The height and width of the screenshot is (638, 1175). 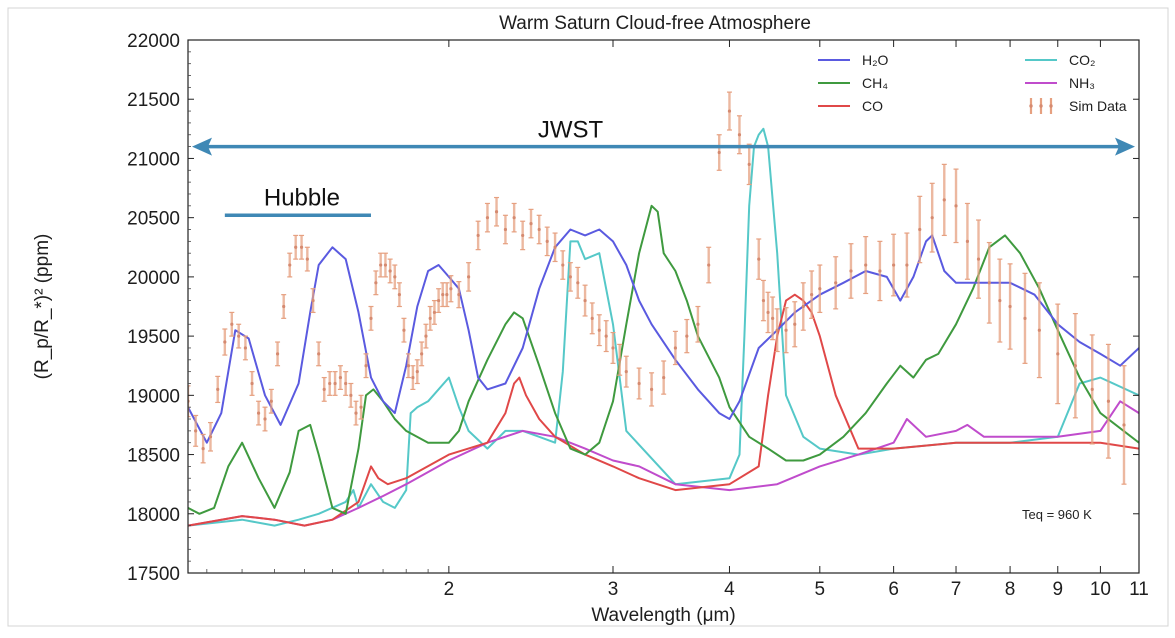 I want to click on jwst-arrow-right-head, so click(x=1125, y=146).